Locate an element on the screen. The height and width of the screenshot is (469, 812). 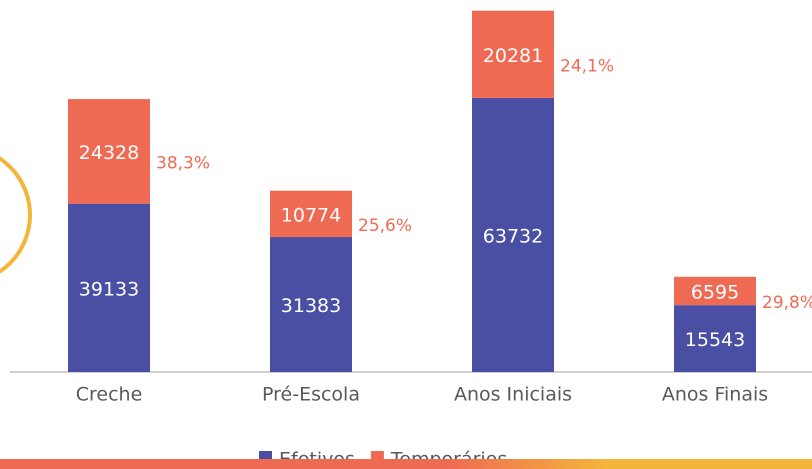
share-label: 29,8% is located at coordinates (787, 303).